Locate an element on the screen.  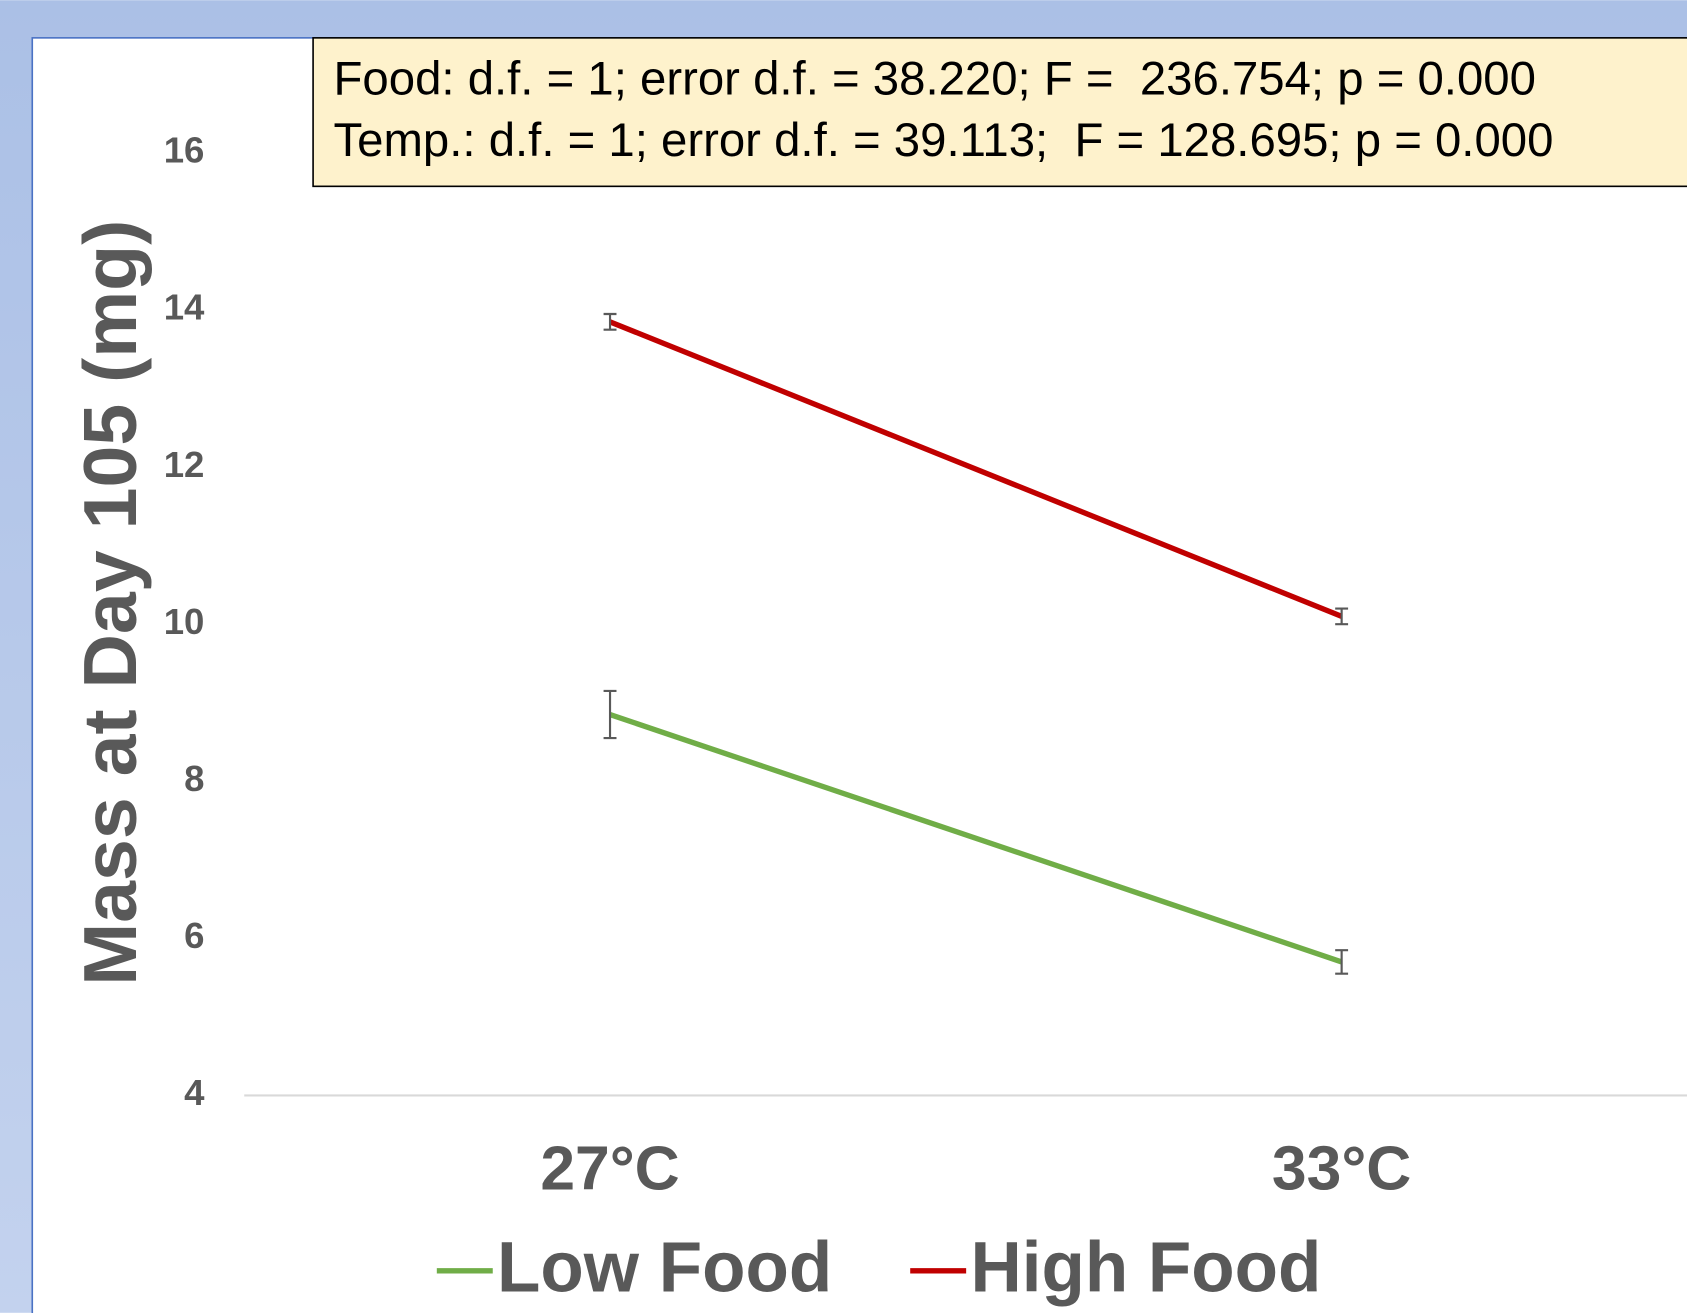
y-tick-label: 4 is located at coordinates (194, 1092).